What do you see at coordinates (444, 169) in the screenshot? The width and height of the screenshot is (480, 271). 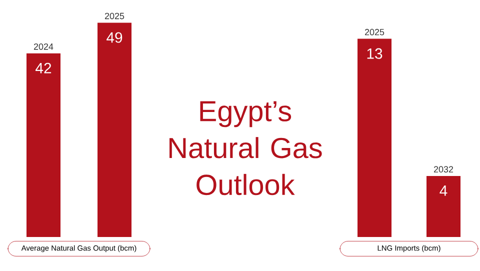 I see `x-tick-label: 2032` at bounding box center [444, 169].